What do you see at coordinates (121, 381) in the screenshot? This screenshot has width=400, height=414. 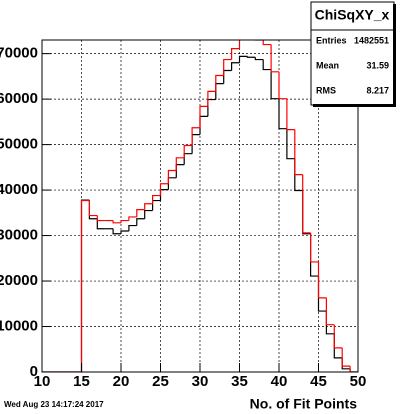 I see `x-tick-label: 20` at bounding box center [121, 381].